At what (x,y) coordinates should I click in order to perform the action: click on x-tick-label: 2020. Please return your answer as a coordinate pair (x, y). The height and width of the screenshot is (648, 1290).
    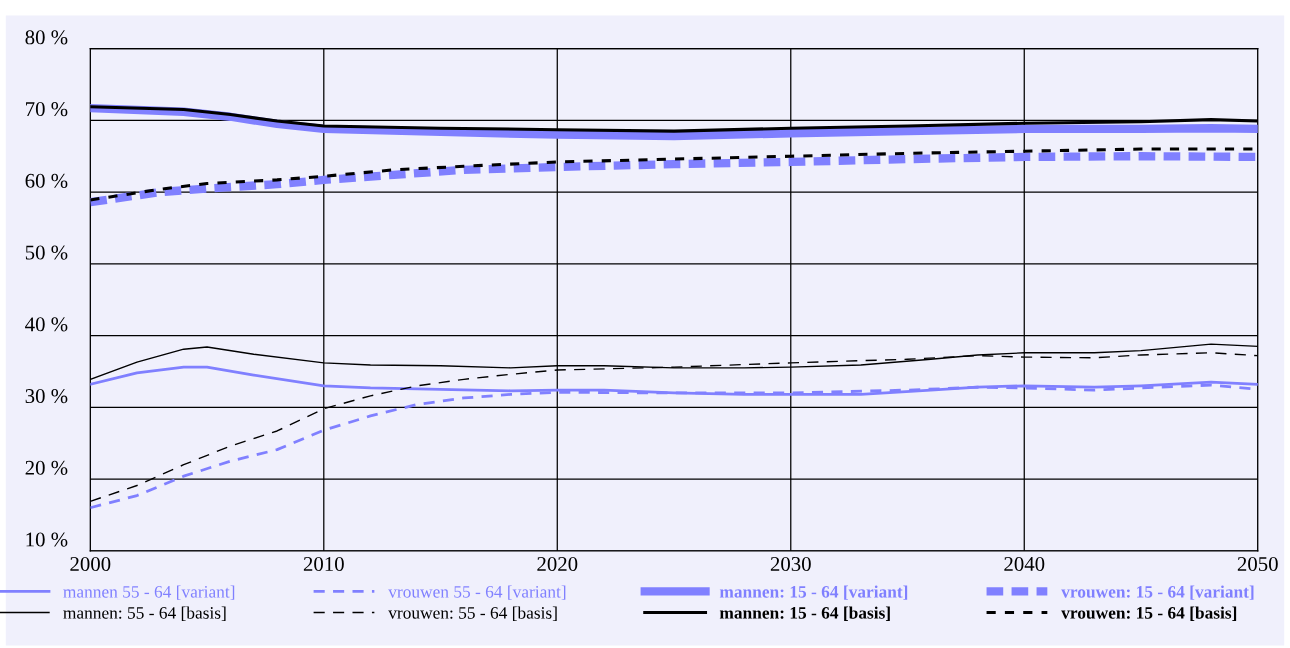
    Looking at the image, I should click on (557, 564).